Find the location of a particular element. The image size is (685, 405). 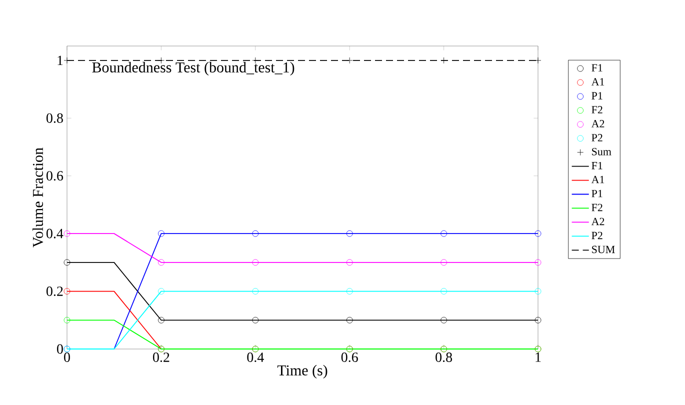

x-tick-label: 0.6 is located at coordinates (349, 357).